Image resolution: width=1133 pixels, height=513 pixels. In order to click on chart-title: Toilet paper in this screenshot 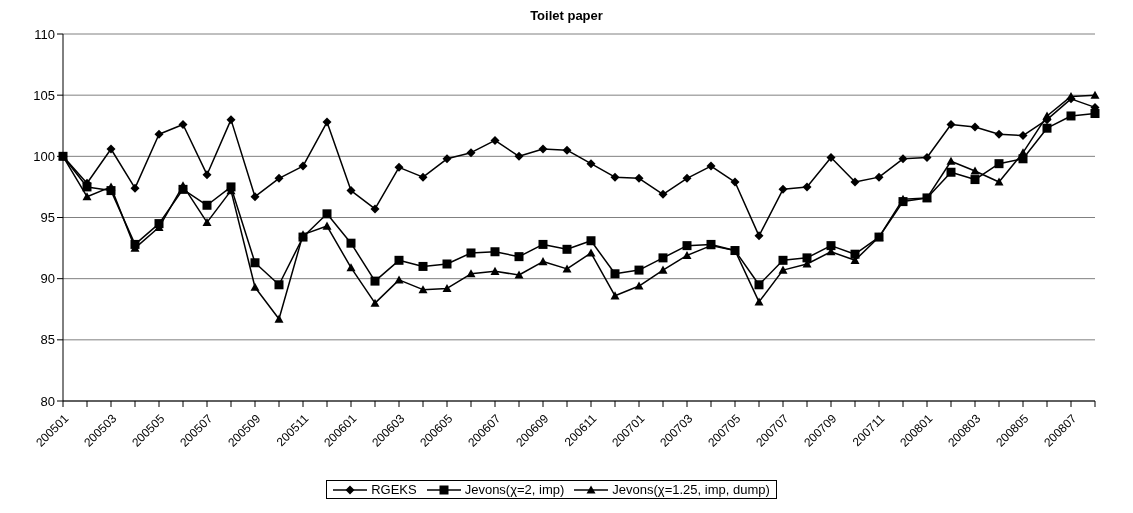, I will do `click(566, 16)`.